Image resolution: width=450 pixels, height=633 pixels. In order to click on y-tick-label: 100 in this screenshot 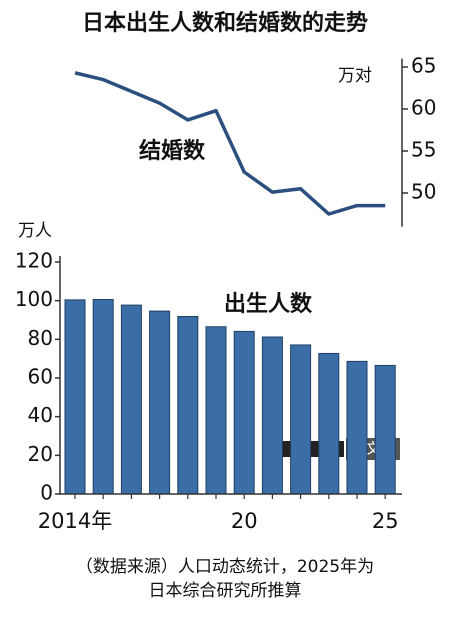, I will do `click(34, 299)`.